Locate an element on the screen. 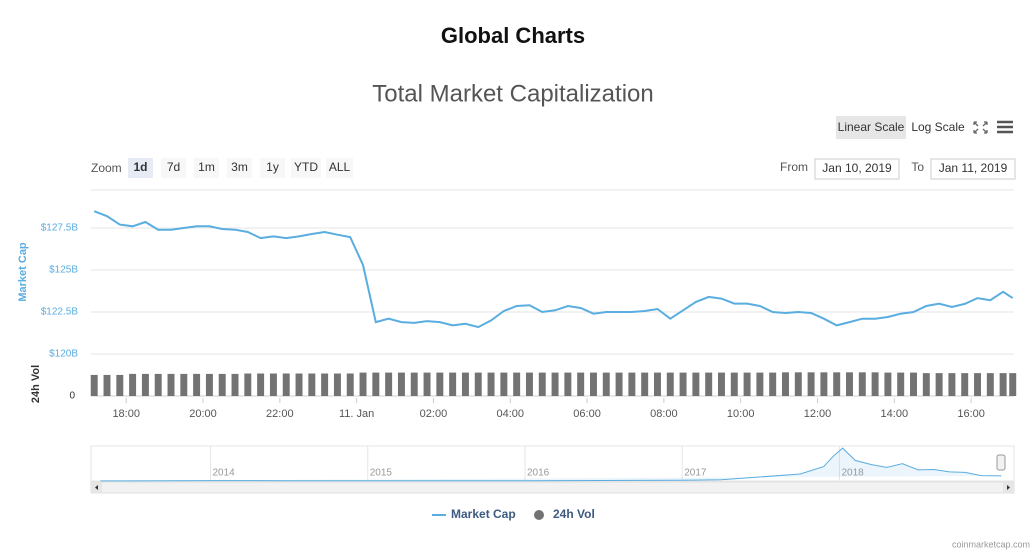 This screenshot has width=1035, height=555. zoom-label: Zoom is located at coordinates (106, 168).